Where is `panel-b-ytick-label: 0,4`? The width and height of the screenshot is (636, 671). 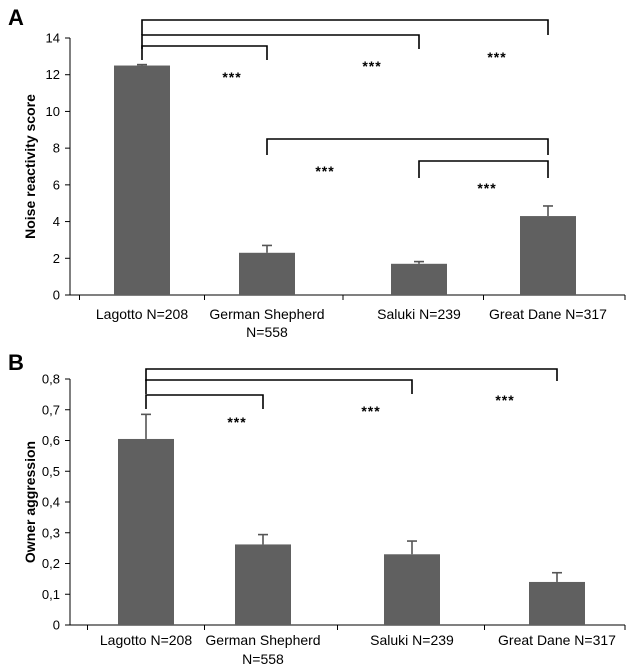 panel-b-ytick-label: 0,4 is located at coordinates (51, 502).